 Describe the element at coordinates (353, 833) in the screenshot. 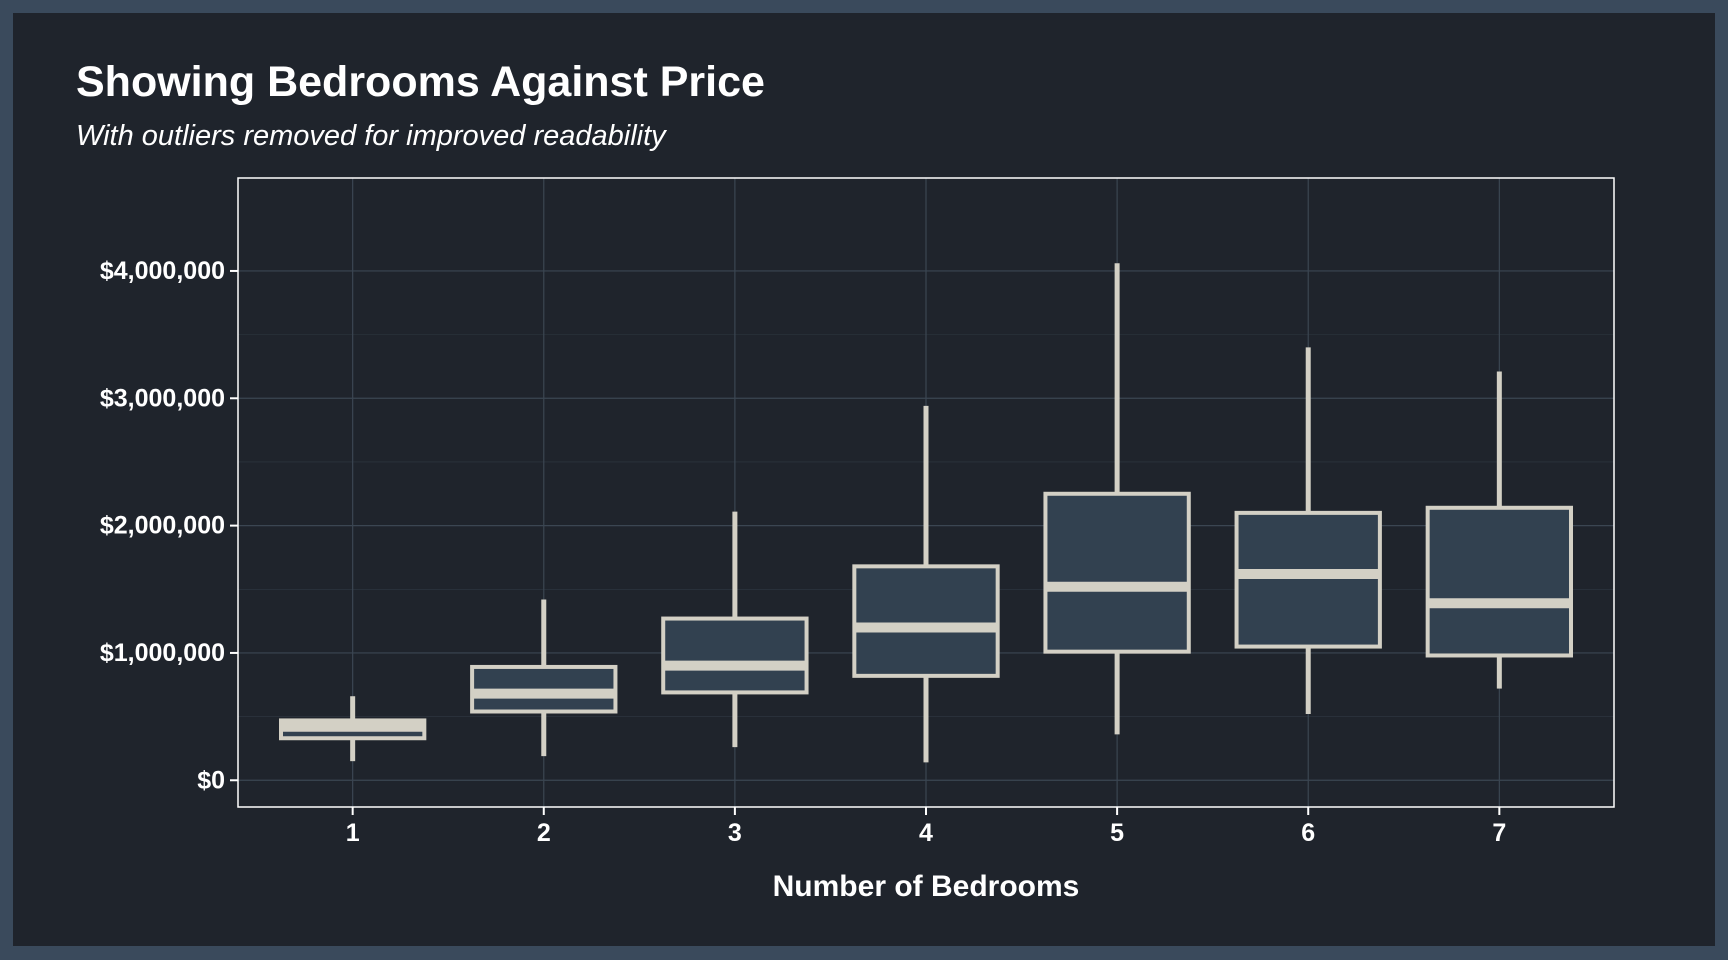

I see `x-tick-label: 1` at that location.